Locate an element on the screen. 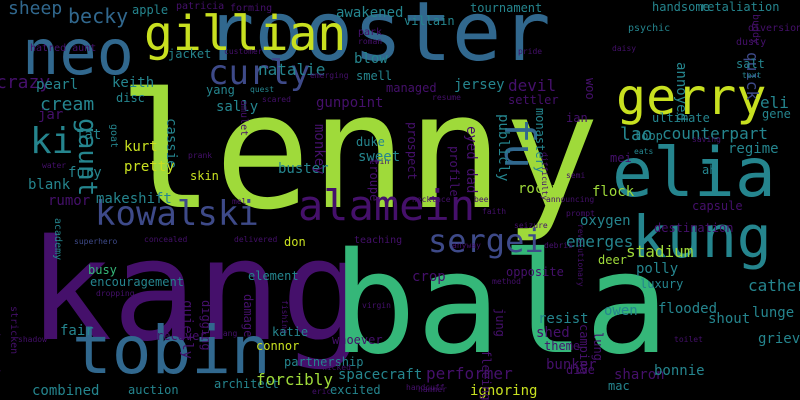 This screenshot has height=400, width=800. word: blow is located at coordinates (371, 59).